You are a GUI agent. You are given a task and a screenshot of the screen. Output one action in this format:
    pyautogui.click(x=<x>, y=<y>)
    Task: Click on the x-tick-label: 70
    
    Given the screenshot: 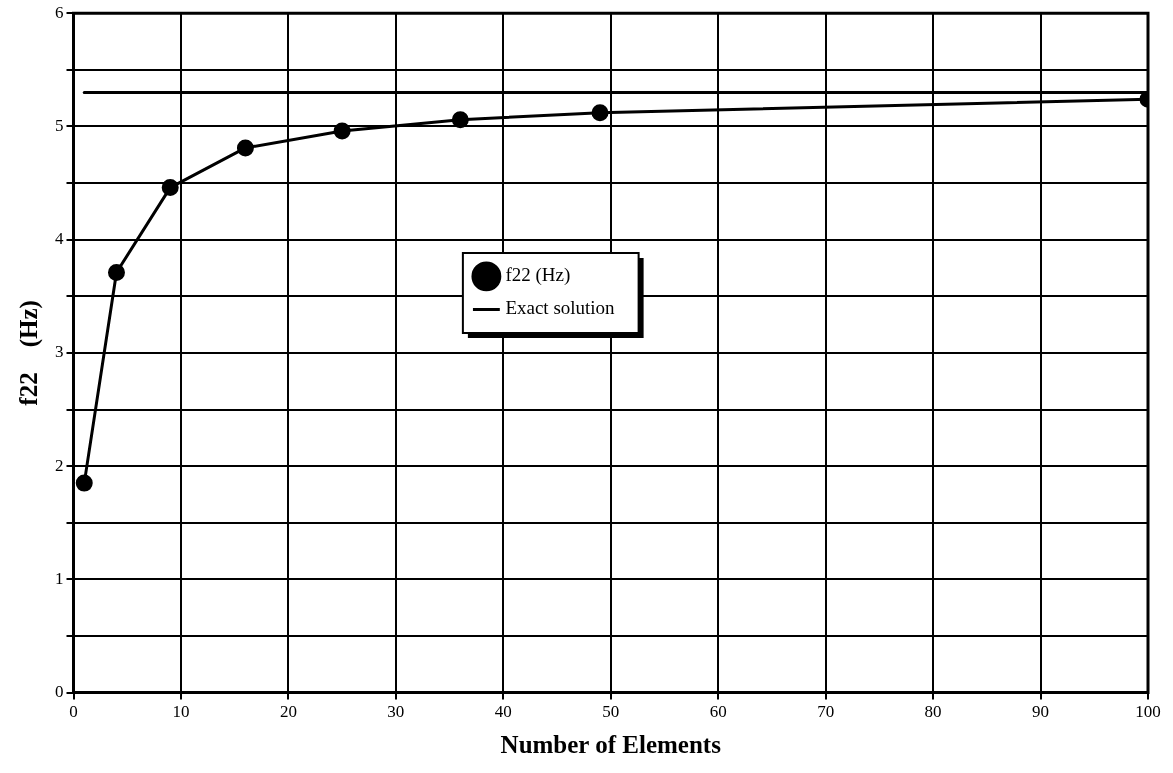 What is the action you would take?
    pyautogui.click(x=826, y=712)
    